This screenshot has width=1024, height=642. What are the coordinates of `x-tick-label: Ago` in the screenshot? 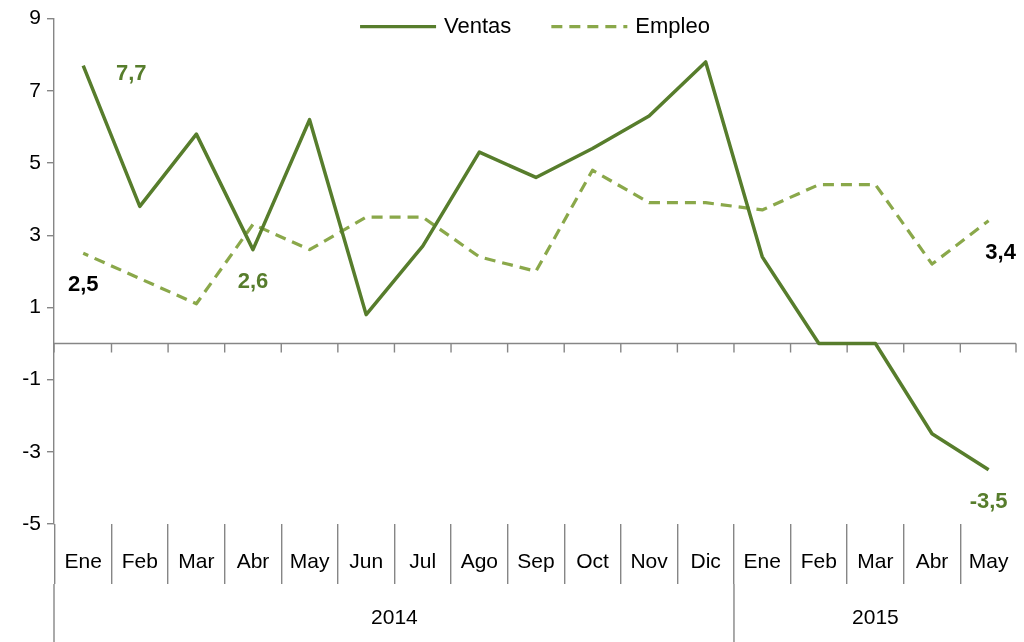 It's located at (479, 561).